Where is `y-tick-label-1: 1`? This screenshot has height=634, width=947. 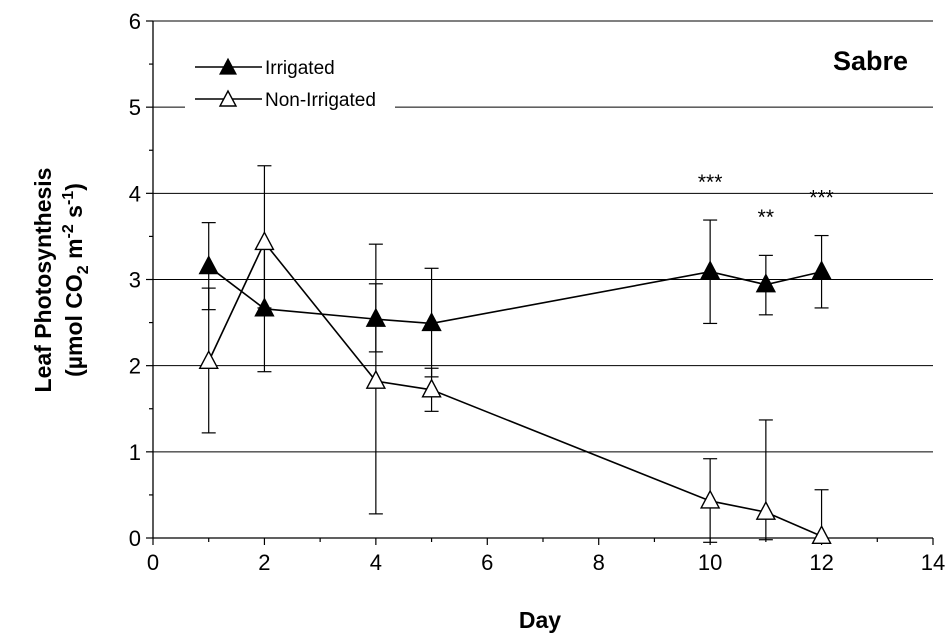 y-tick-label-1: 1 is located at coordinates (135, 452).